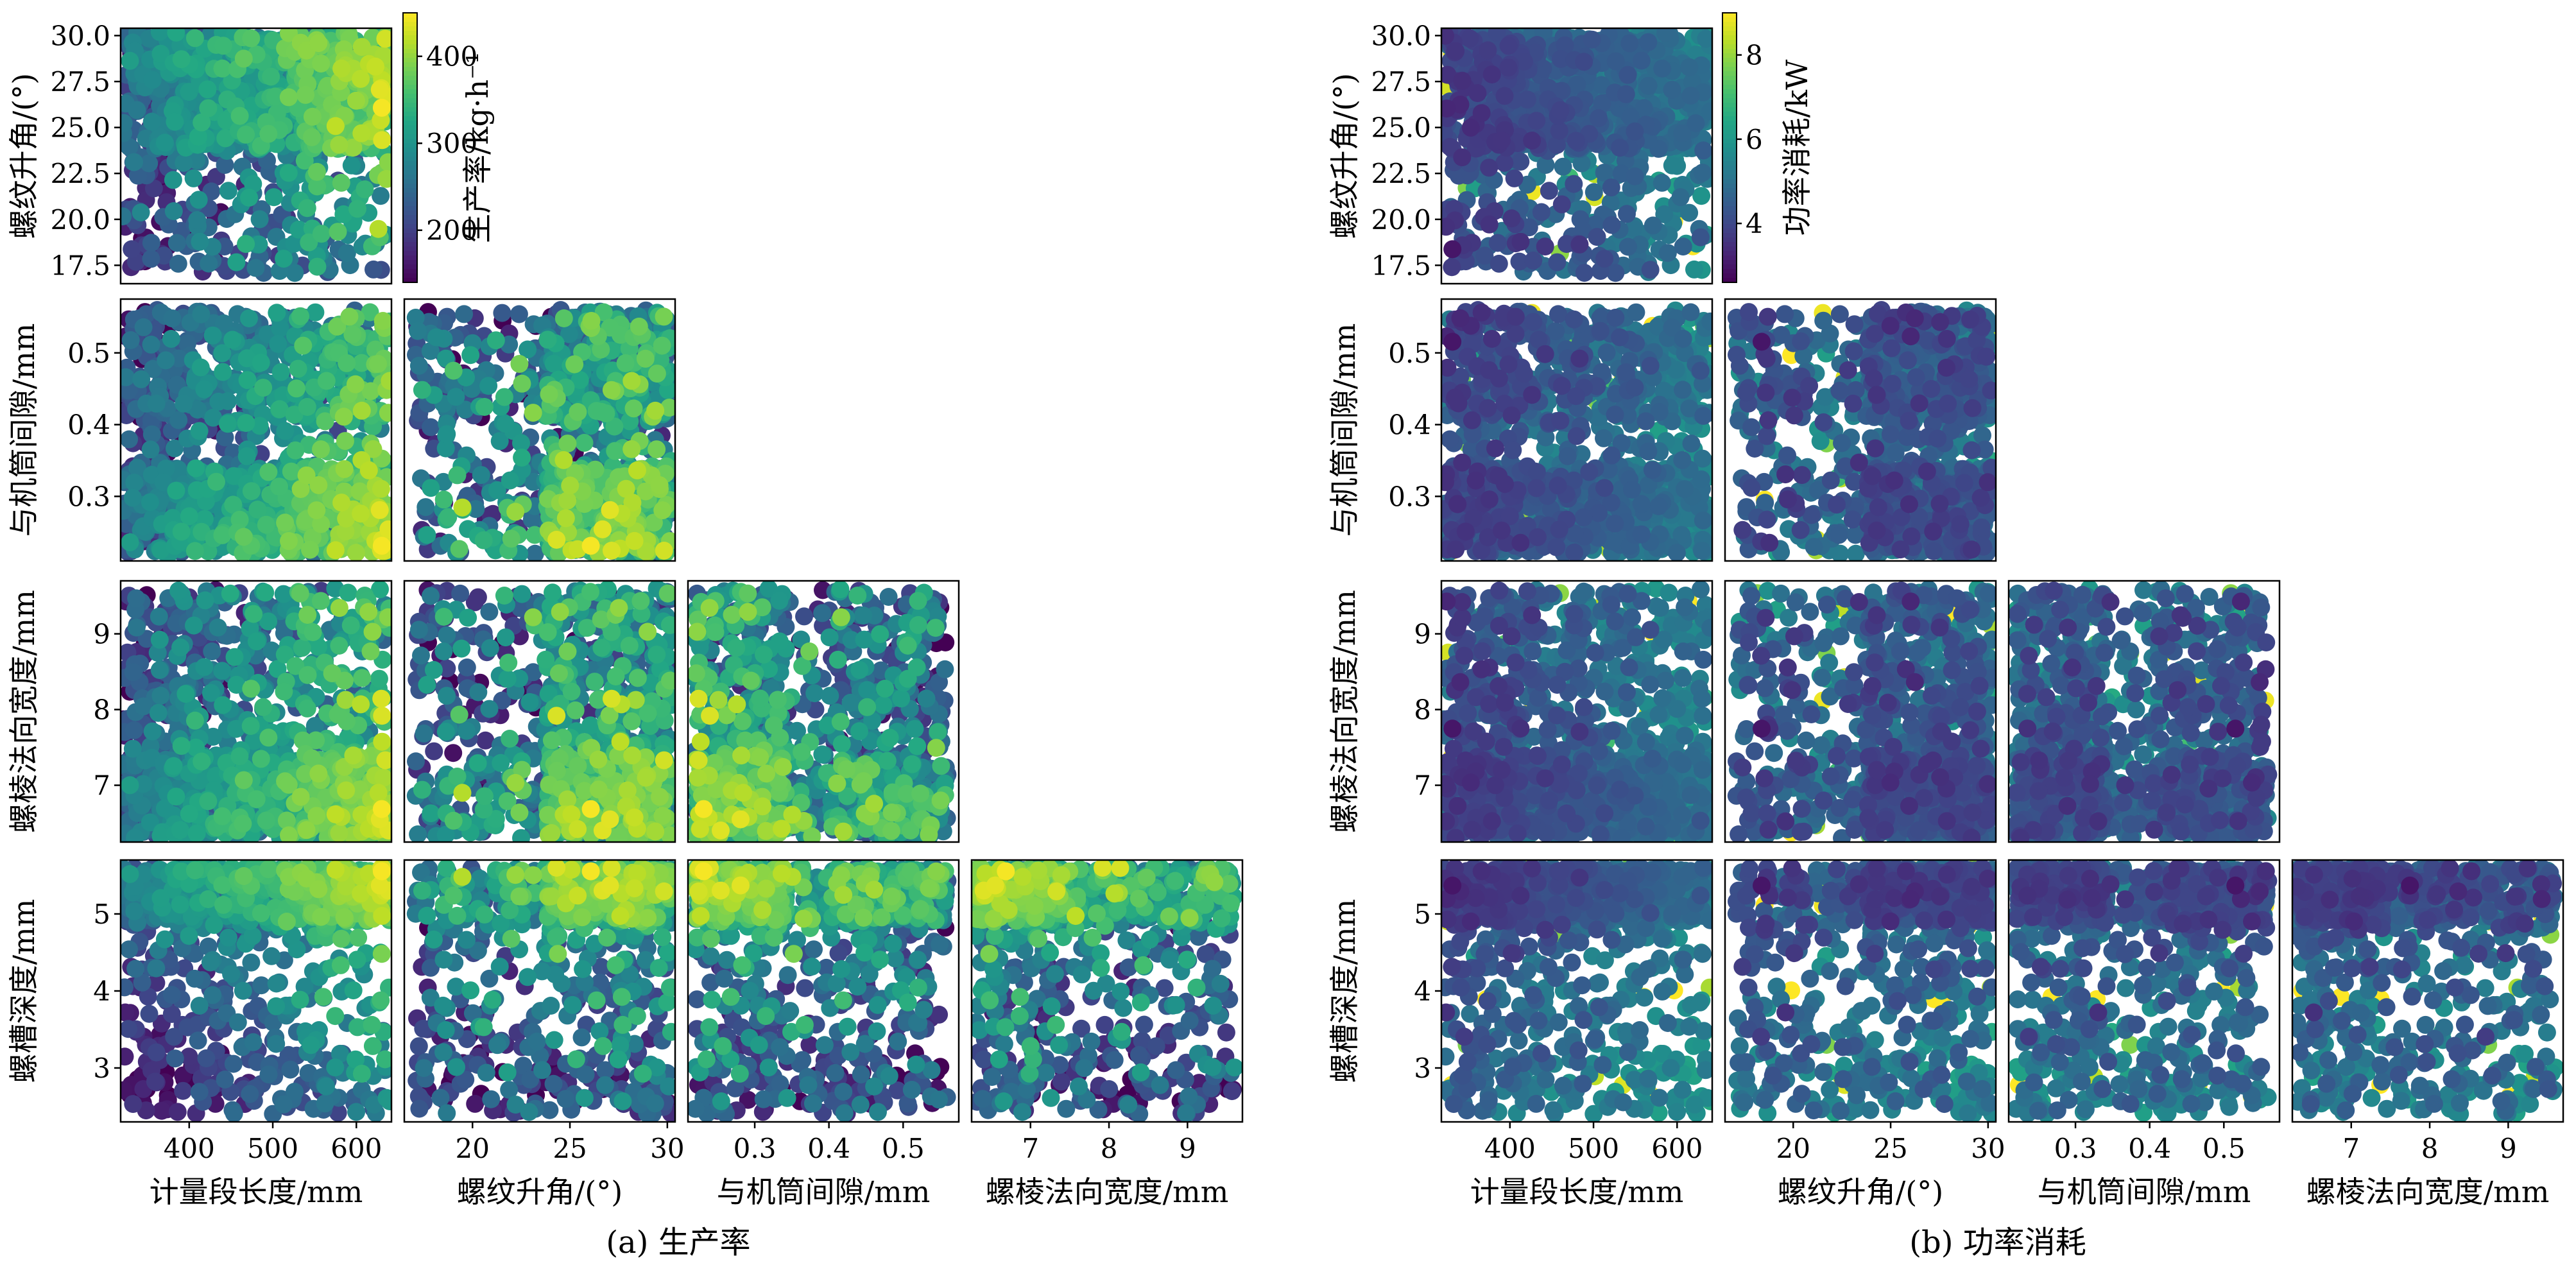 The width and height of the screenshot is (2576, 1265). What do you see at coordinates (80, 220) in the screenshot?
I see `y-tick-label: 20.0` at bounding box center [80, 220].